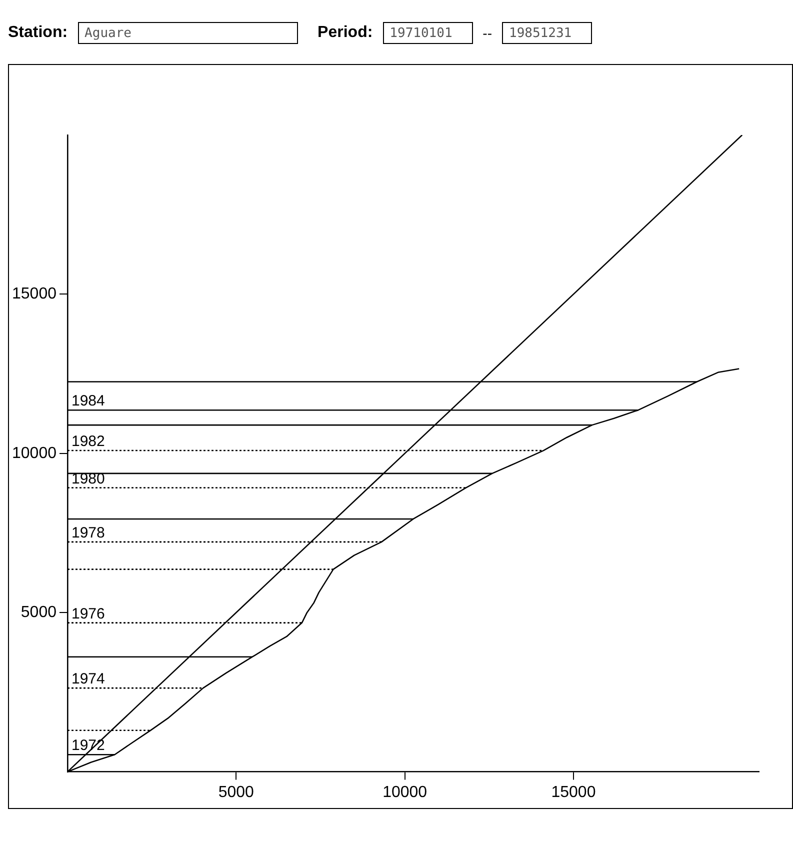 Image resolution: width=793 pixels, height=843 pixels. I want to click on text: Station:, so click(38, 33).